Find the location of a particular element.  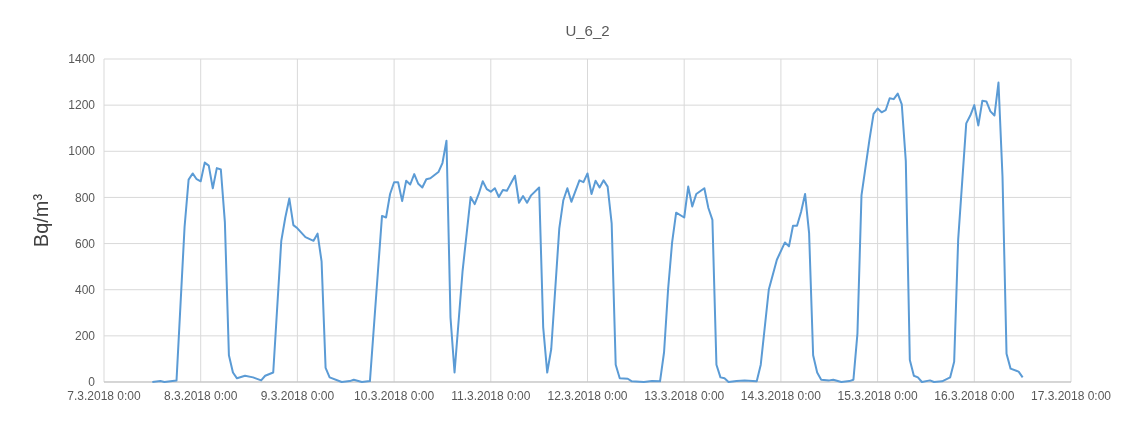

y-tick-label: 200 is located at coordinates (85, 336).